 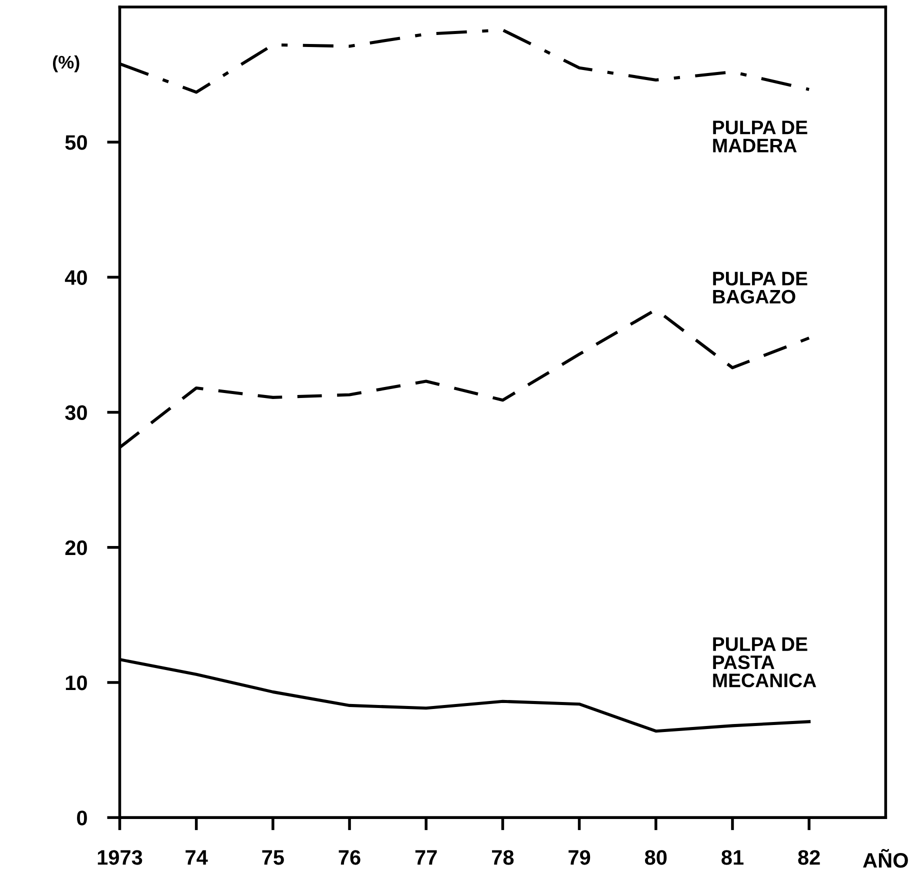 I want to click on series-label: PULPA DE BAGAZO, so click(x=760, y=288).